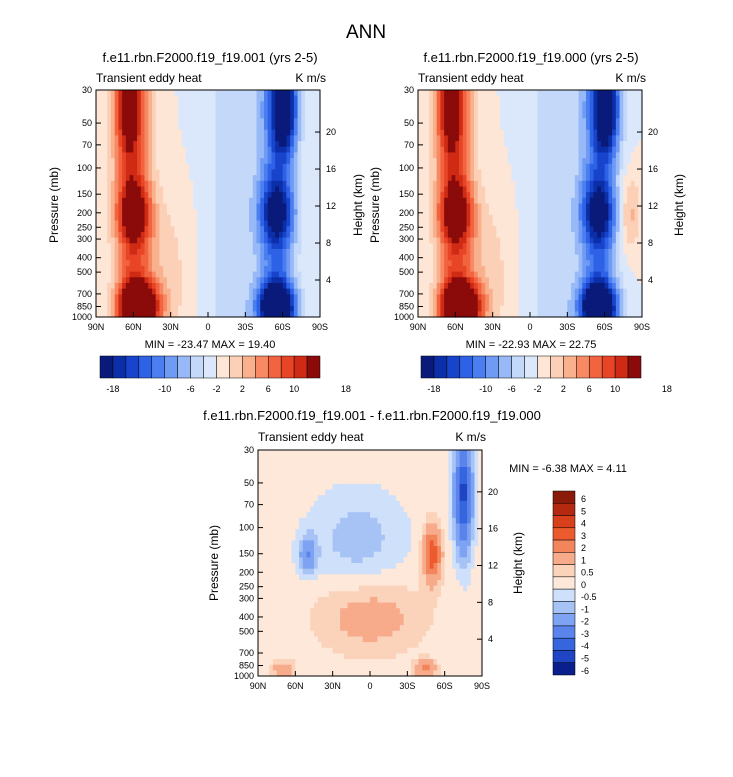 The height and width of the screenshot is (777, 733). I want to click on panel-2-colorbar-label: -6, so click(512, 389).